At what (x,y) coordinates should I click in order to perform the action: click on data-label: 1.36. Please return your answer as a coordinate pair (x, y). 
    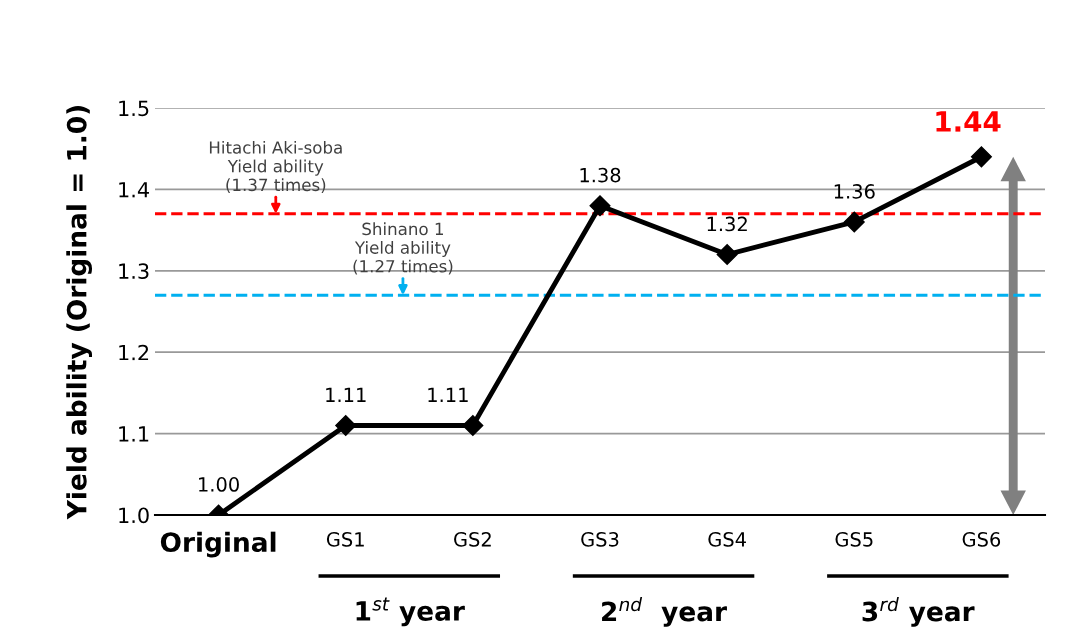
    Looking at the image, I should click on (854, 191).